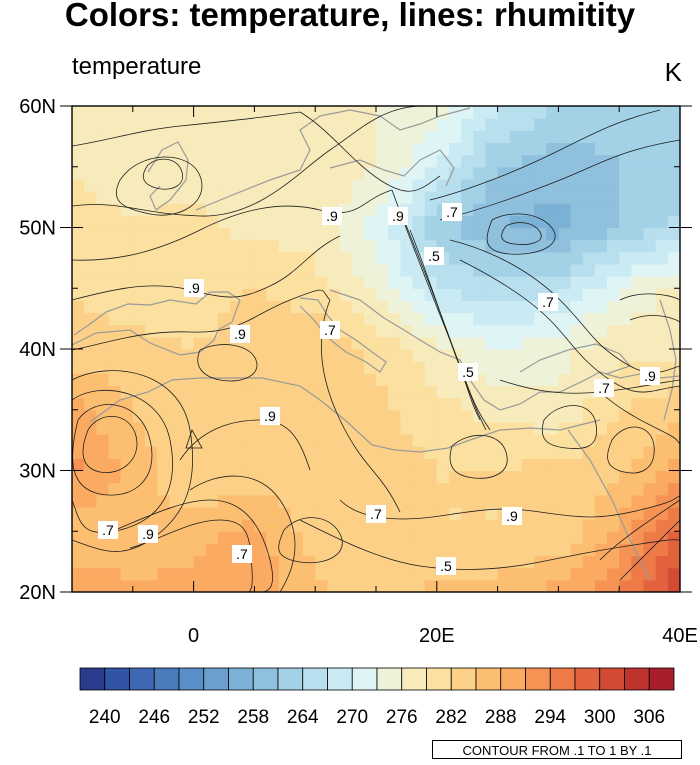  Describe the element at coordinates (673, 72) in the screenshot. I see `units-label: K` at that location.